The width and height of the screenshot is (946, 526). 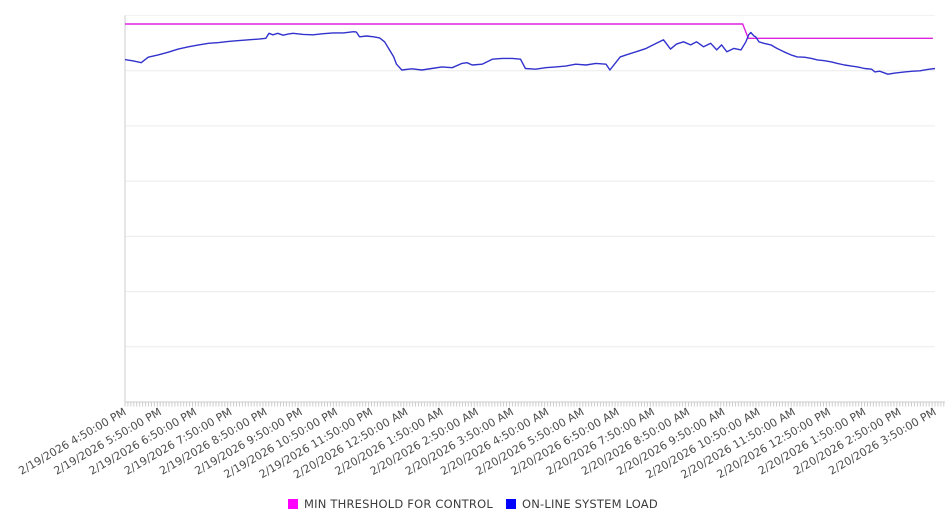 I want to click on legend-label: MIN THRESHOLD FOR CONTROL, so click(x=398, y=504).